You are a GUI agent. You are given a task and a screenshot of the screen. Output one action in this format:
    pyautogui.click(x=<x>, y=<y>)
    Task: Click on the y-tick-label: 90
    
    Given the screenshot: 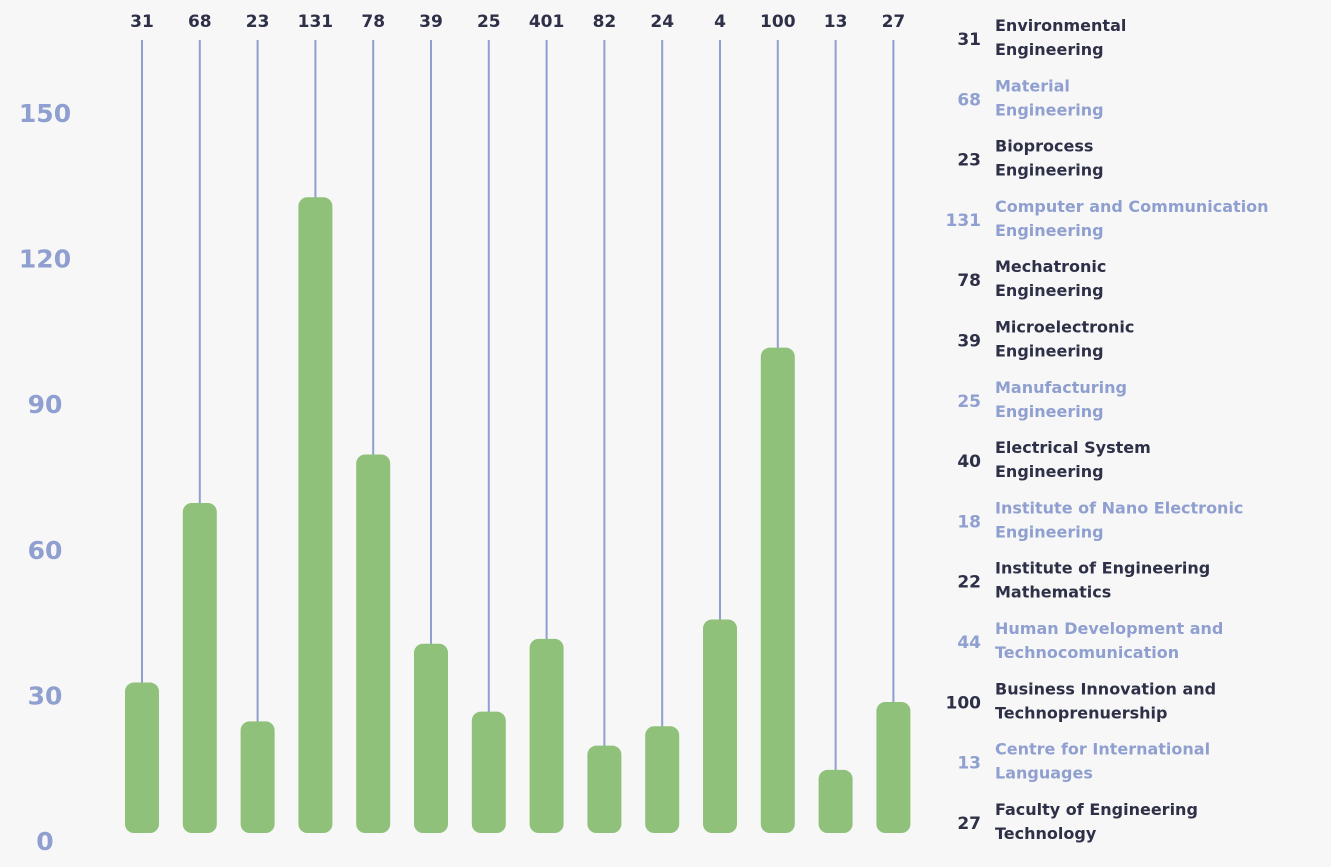 What is the action you would take?
    pyautogui.click(x=45, y=404)
    